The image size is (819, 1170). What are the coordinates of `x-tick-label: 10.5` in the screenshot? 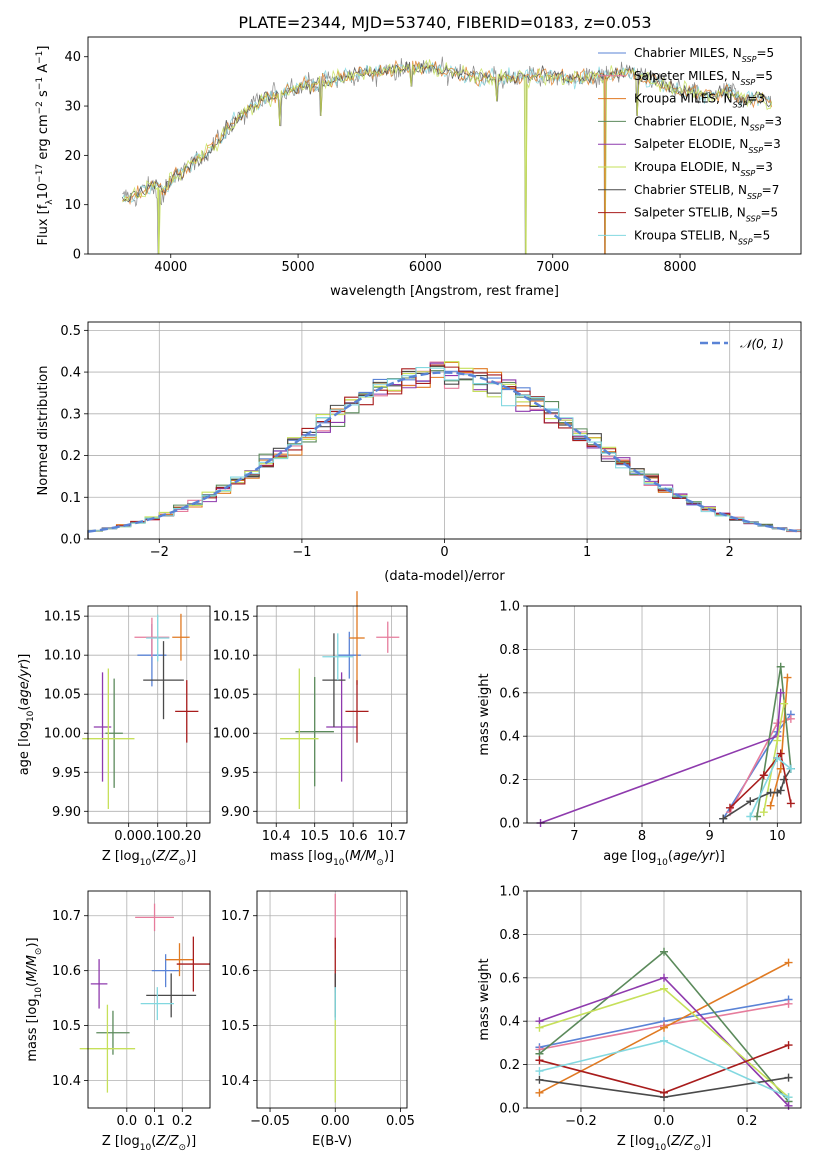 It's located at (314, 836).